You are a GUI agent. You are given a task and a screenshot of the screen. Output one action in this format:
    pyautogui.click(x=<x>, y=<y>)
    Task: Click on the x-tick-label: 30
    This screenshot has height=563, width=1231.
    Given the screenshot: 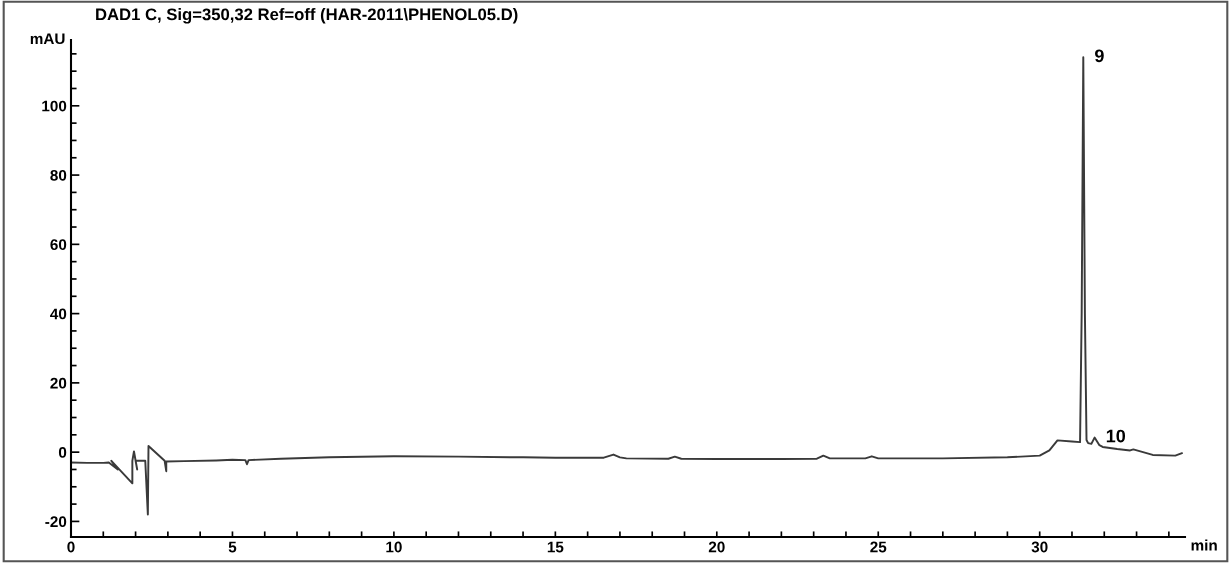 What is the action you would take?
    pyautogui.click(x=1039, y=547)
    